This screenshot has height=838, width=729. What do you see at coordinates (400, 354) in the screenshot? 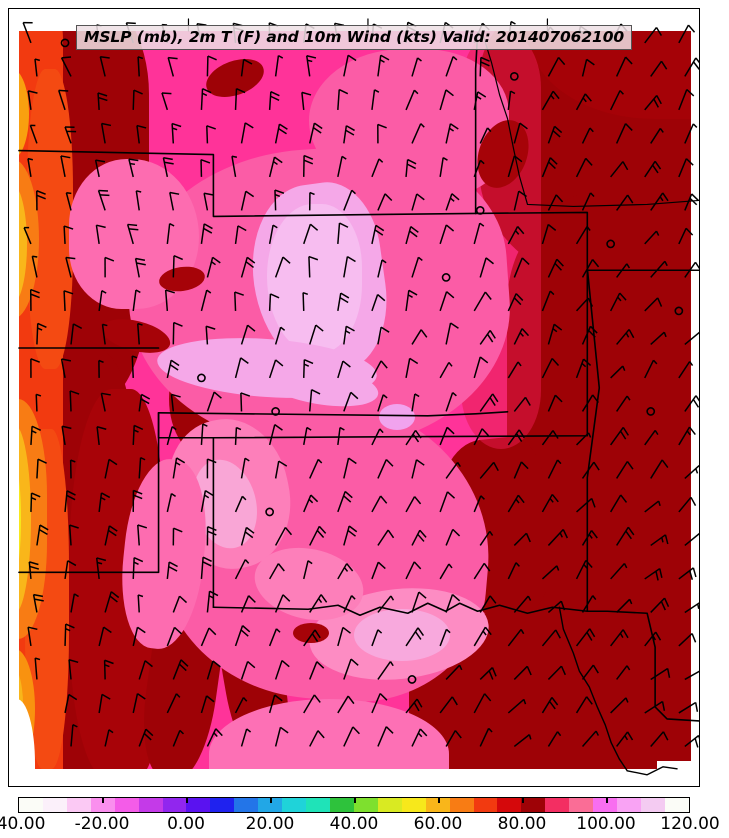
I see `border-ks-ok` at bounding box center [400, 354].